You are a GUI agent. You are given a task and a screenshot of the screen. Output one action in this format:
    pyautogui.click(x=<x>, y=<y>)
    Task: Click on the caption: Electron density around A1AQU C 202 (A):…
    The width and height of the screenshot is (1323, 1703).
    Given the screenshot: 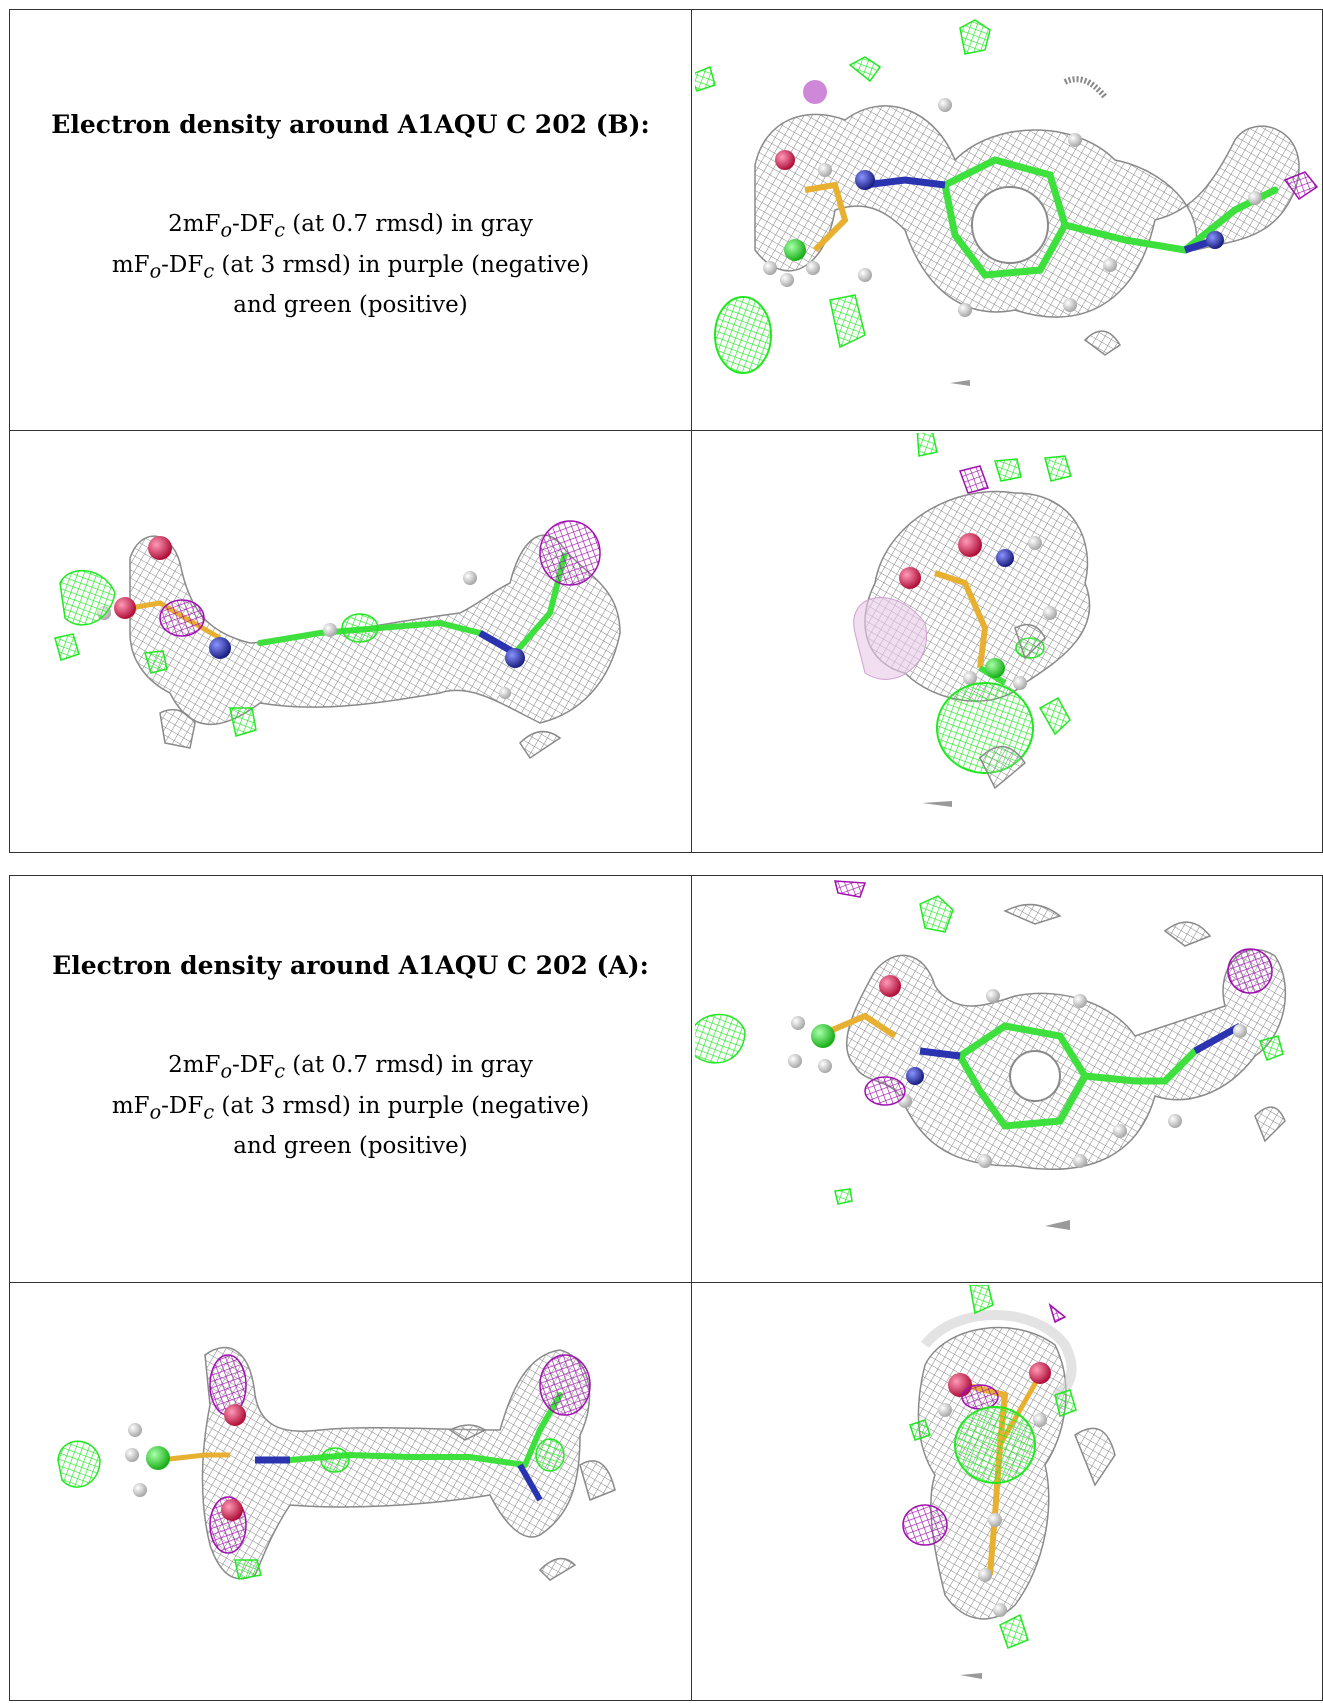 What is the action you would take?
    pyautogui.click(x=350, y=1057)
    